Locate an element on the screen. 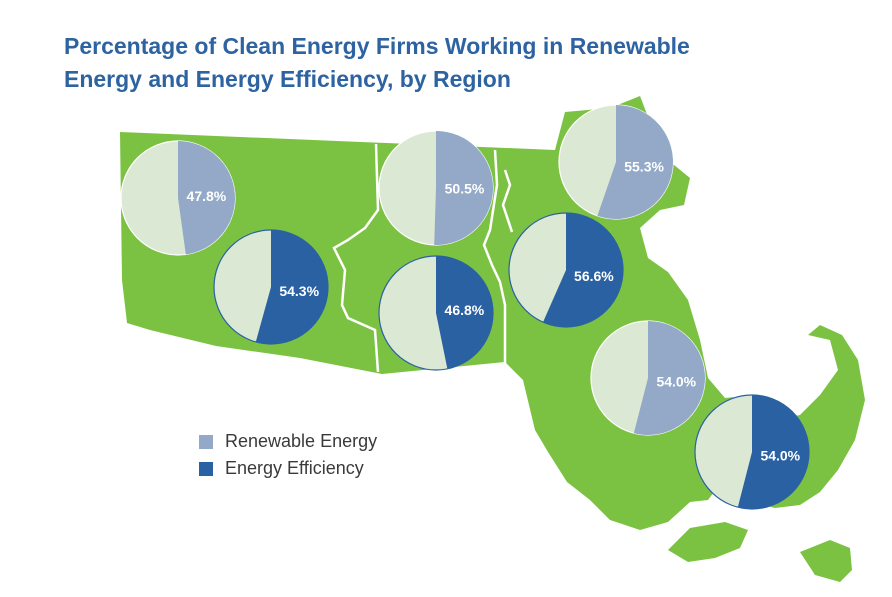  legend-label-renewable: Renewable Energy is located at coordinates (301, 441).